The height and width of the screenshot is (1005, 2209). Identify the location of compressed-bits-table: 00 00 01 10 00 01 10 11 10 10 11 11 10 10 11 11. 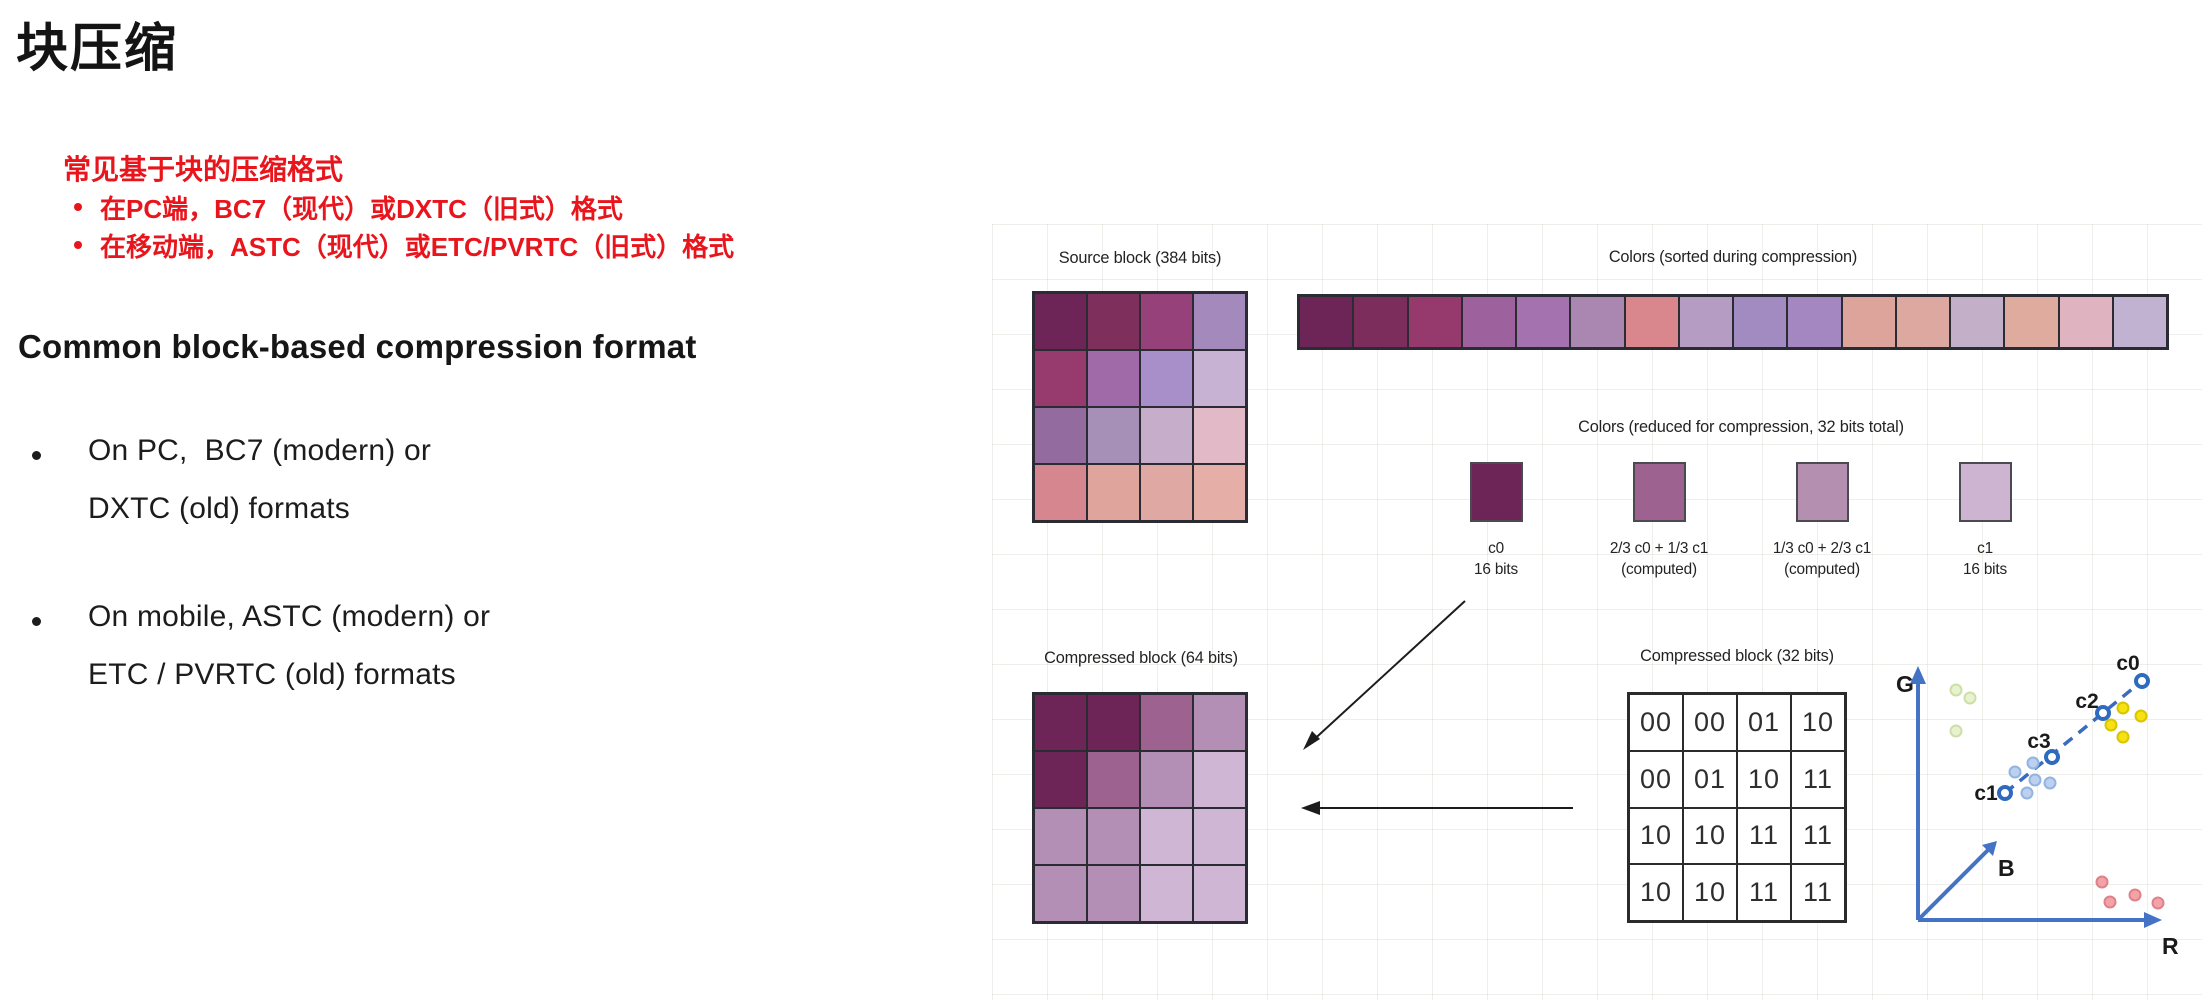
(1737, 807).